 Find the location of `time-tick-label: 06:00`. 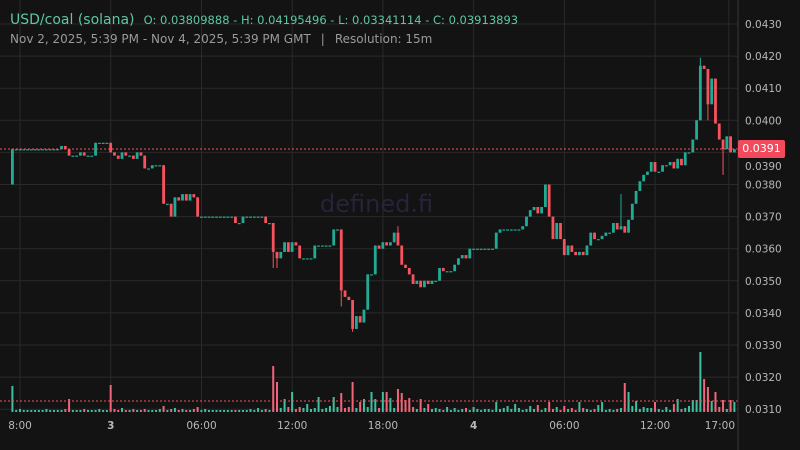

time-tick-label: 06:00 is located at coordinates (201, 426).